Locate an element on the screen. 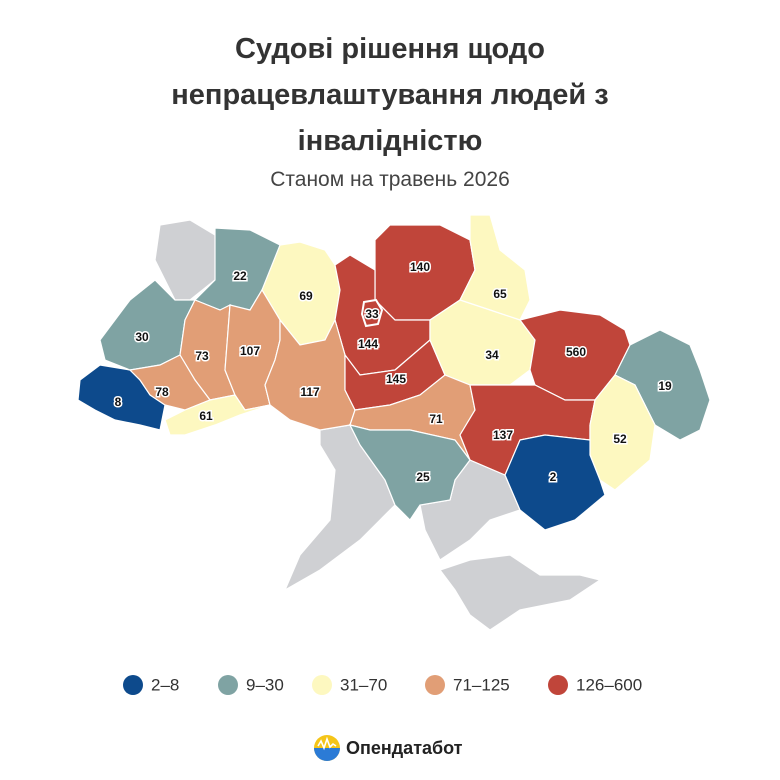 The height and width of the screenshot is (780, 780). brand-name: Опендатабот is located at coordinates (404, 748).